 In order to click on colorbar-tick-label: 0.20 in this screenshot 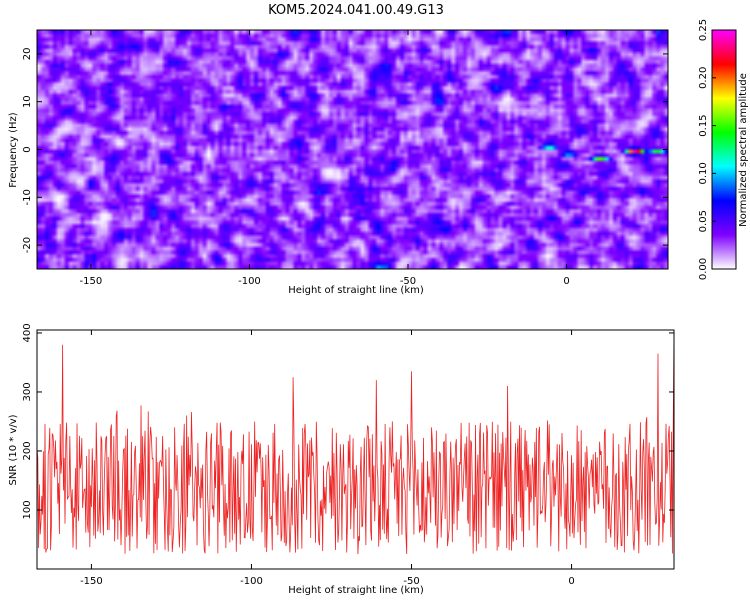, I will do `click(703, 78)`.